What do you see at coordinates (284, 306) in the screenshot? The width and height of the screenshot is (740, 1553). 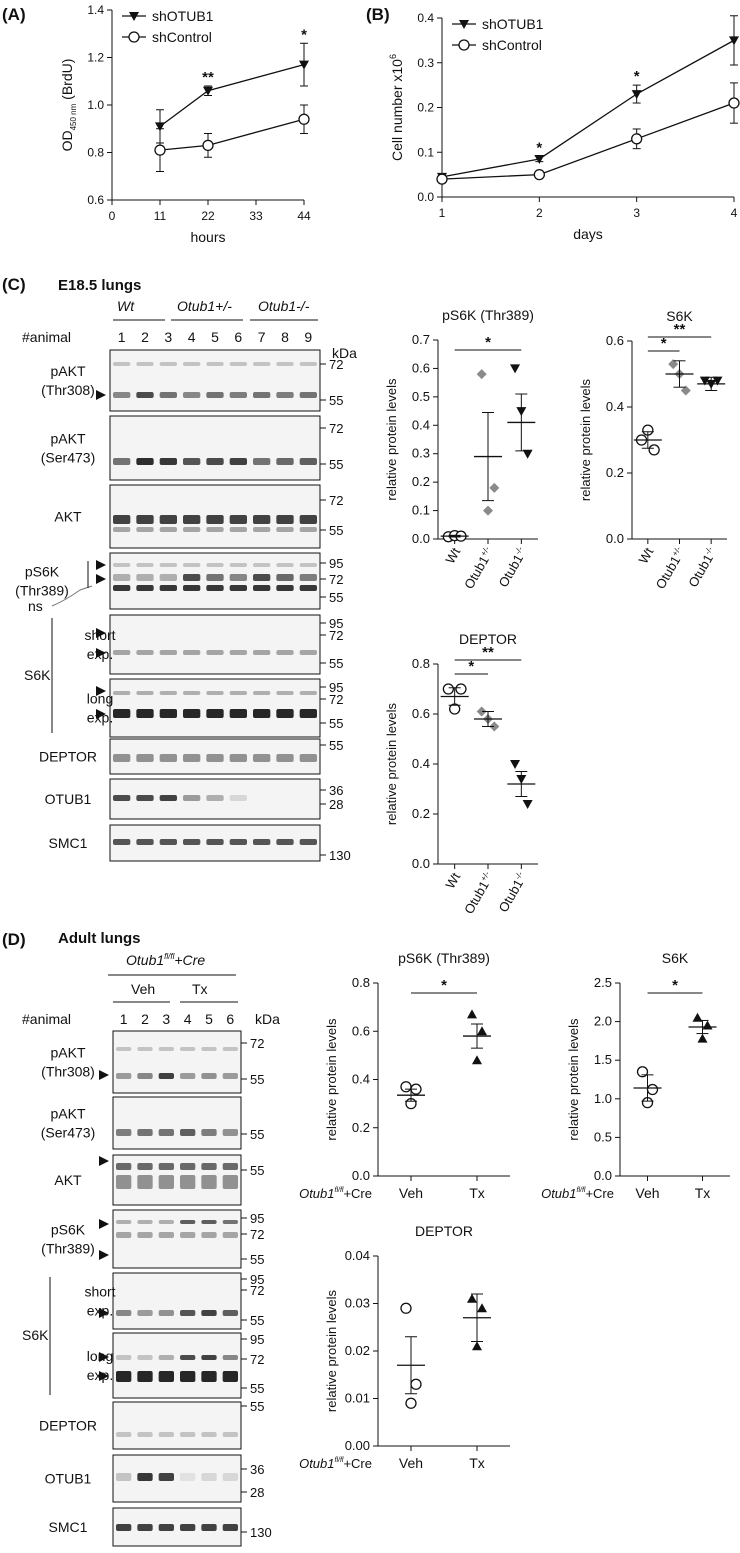 I see `group-label-ko: Otub1-/-` at bounding box center [284, 306].